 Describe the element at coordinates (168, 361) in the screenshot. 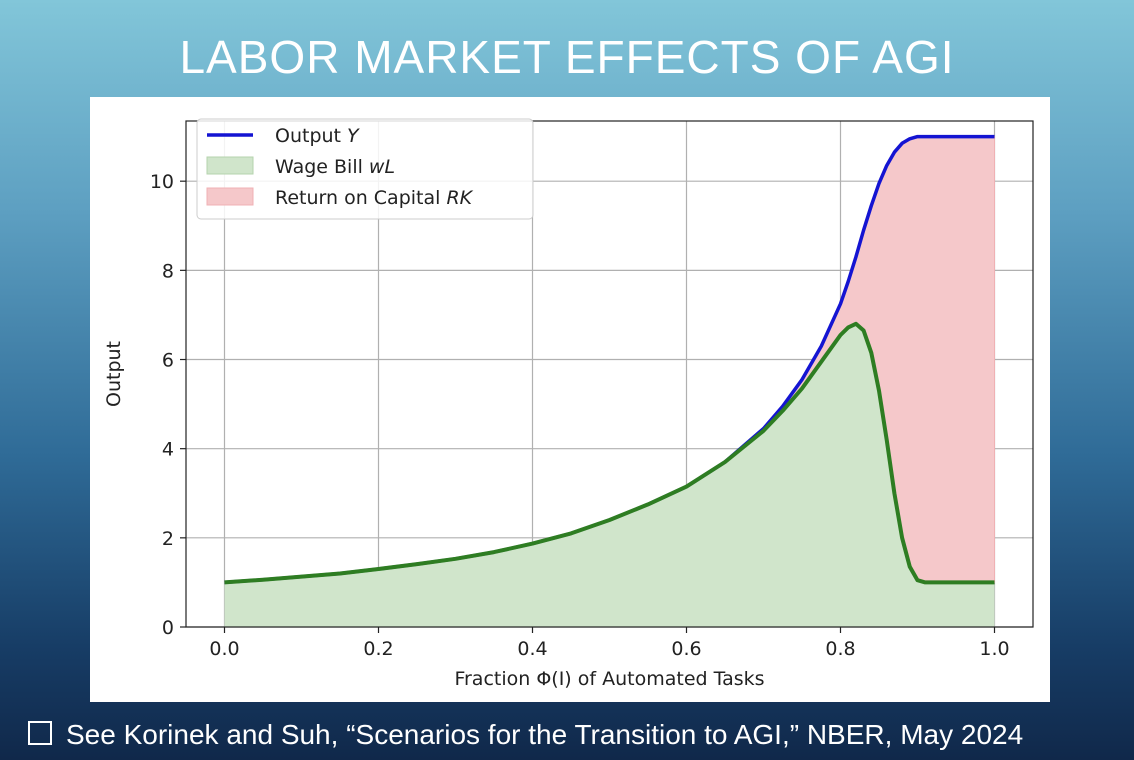

I see `y-tick-label: 6` at that location.